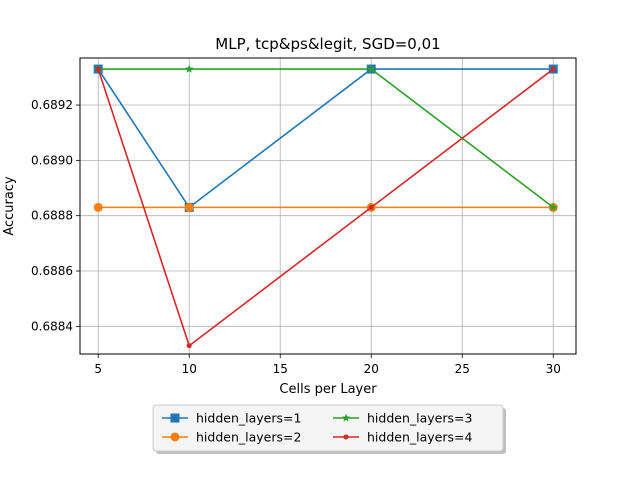  I want to click on y-axis-label: Accuracy, so click(9, 206).